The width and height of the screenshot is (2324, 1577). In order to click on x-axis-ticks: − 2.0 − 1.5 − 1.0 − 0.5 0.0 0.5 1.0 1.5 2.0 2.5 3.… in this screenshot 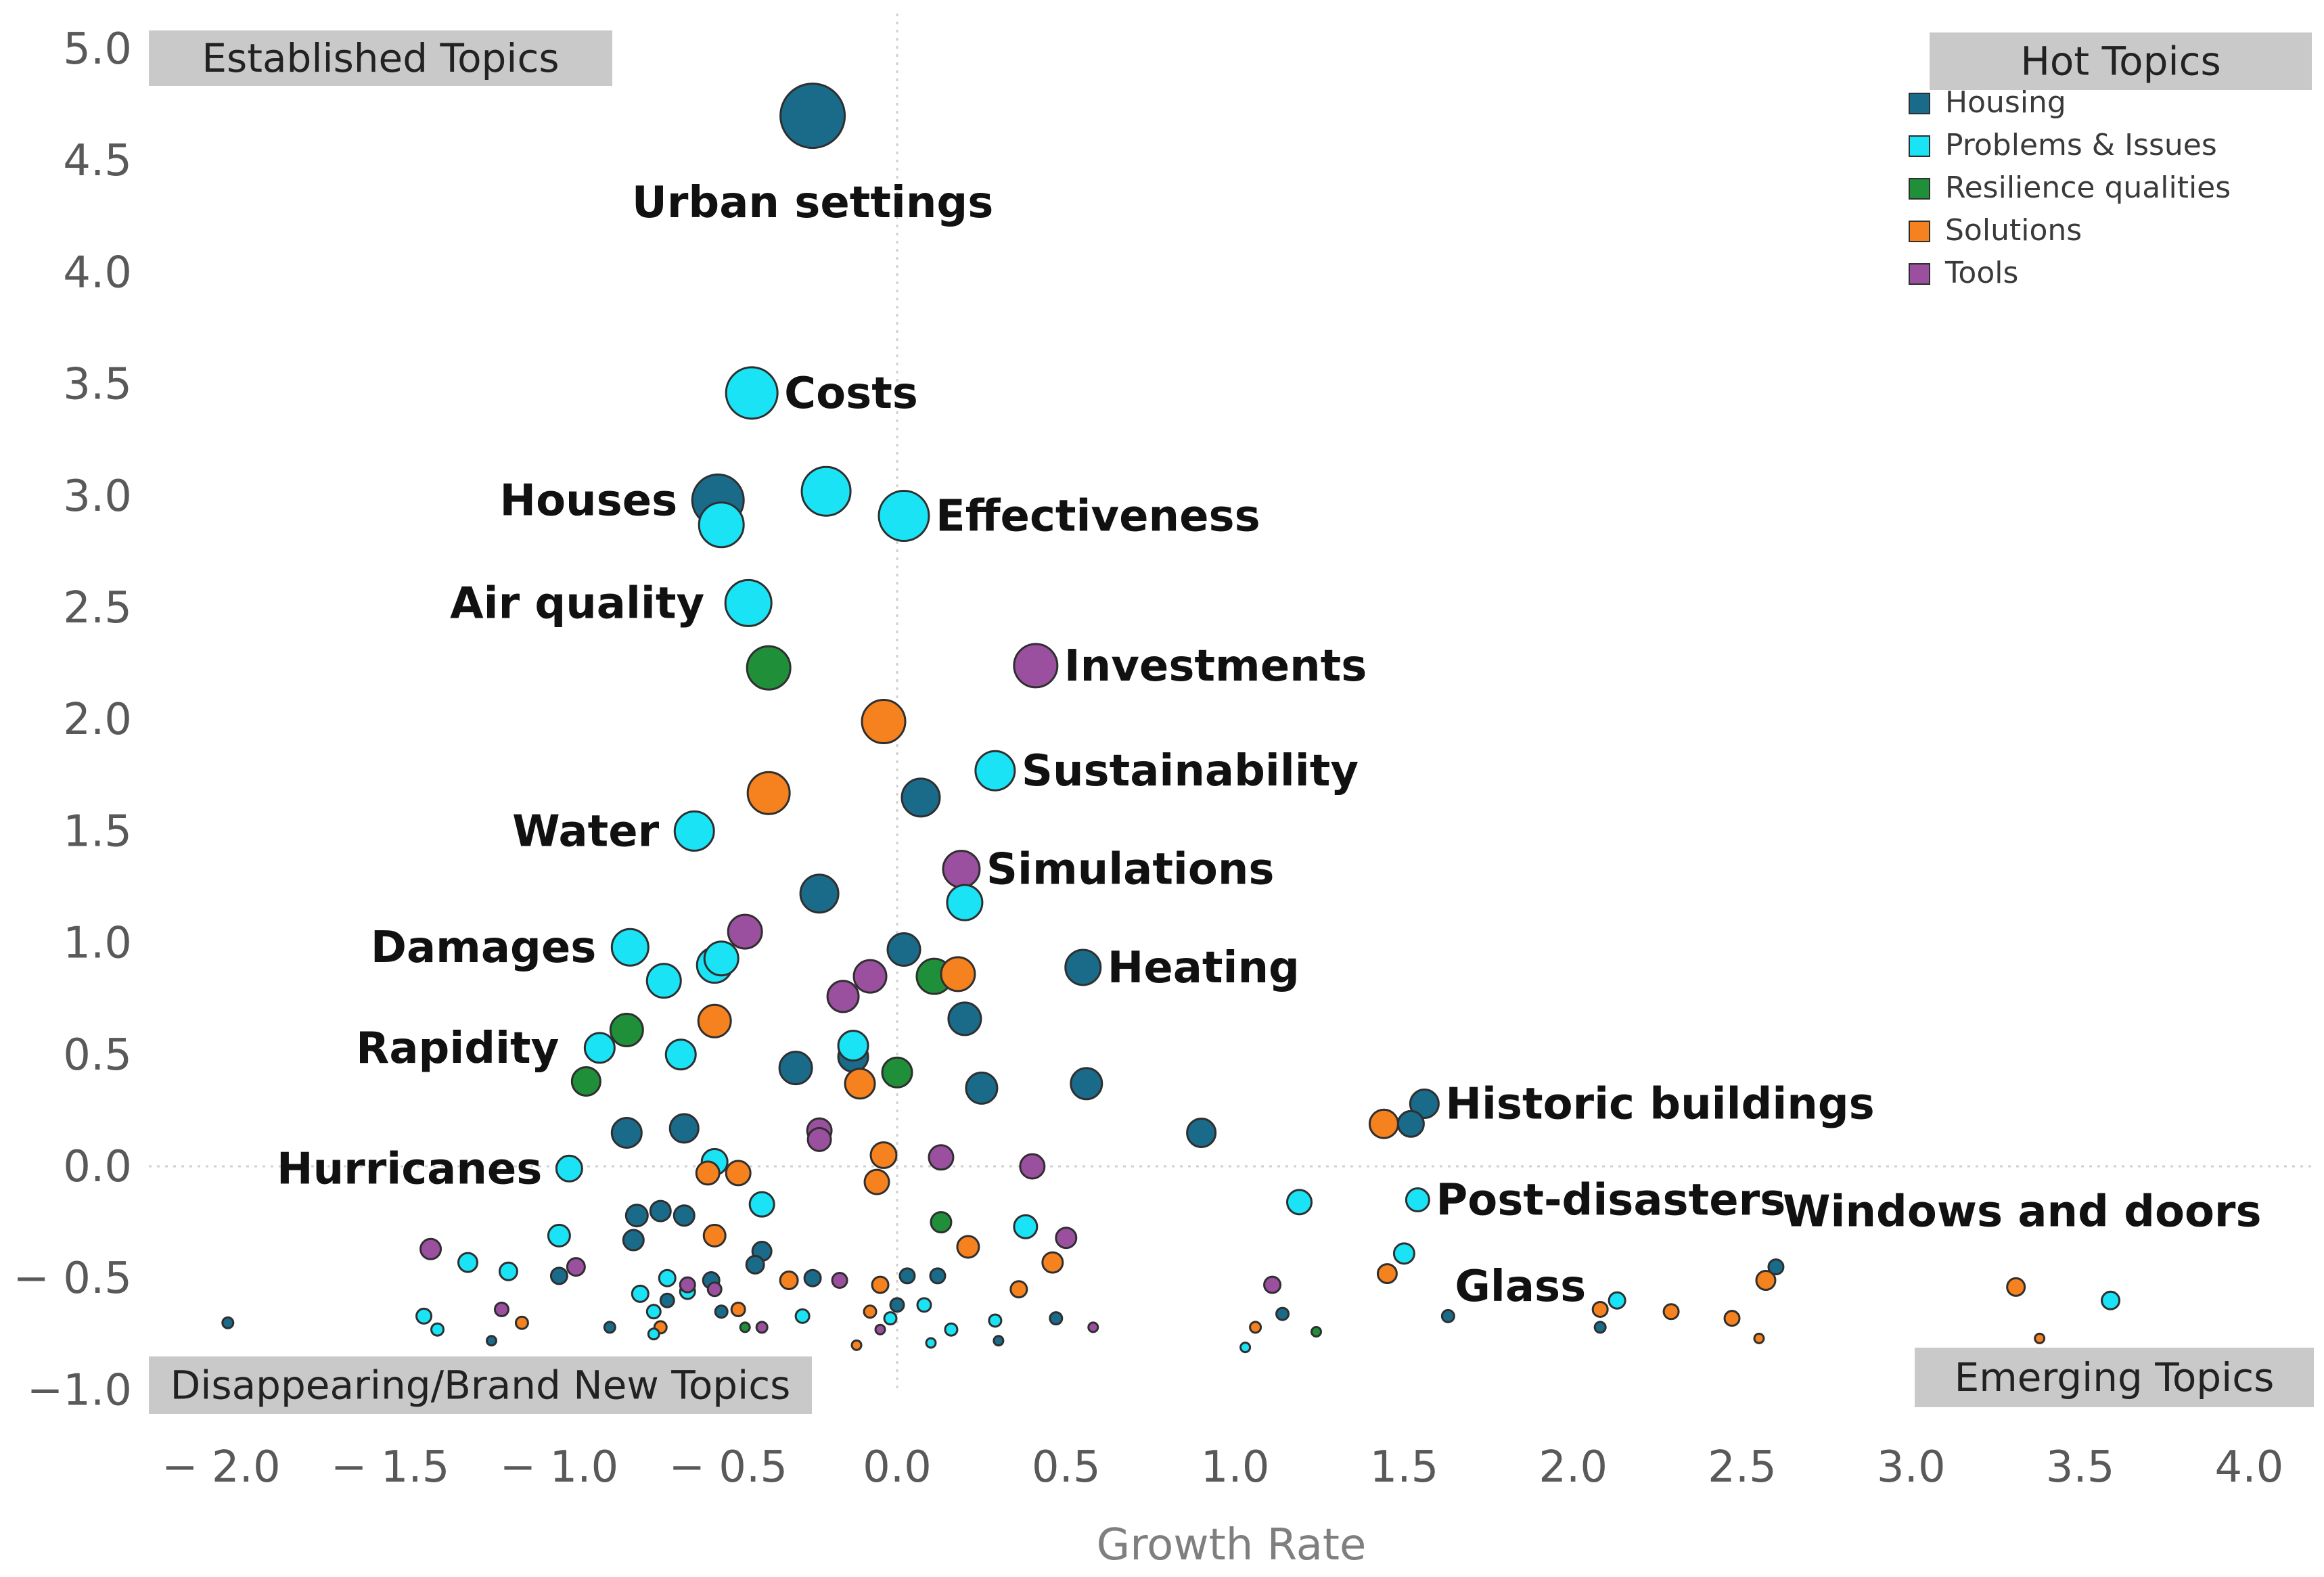, I will do `click(1222, 1467)`.